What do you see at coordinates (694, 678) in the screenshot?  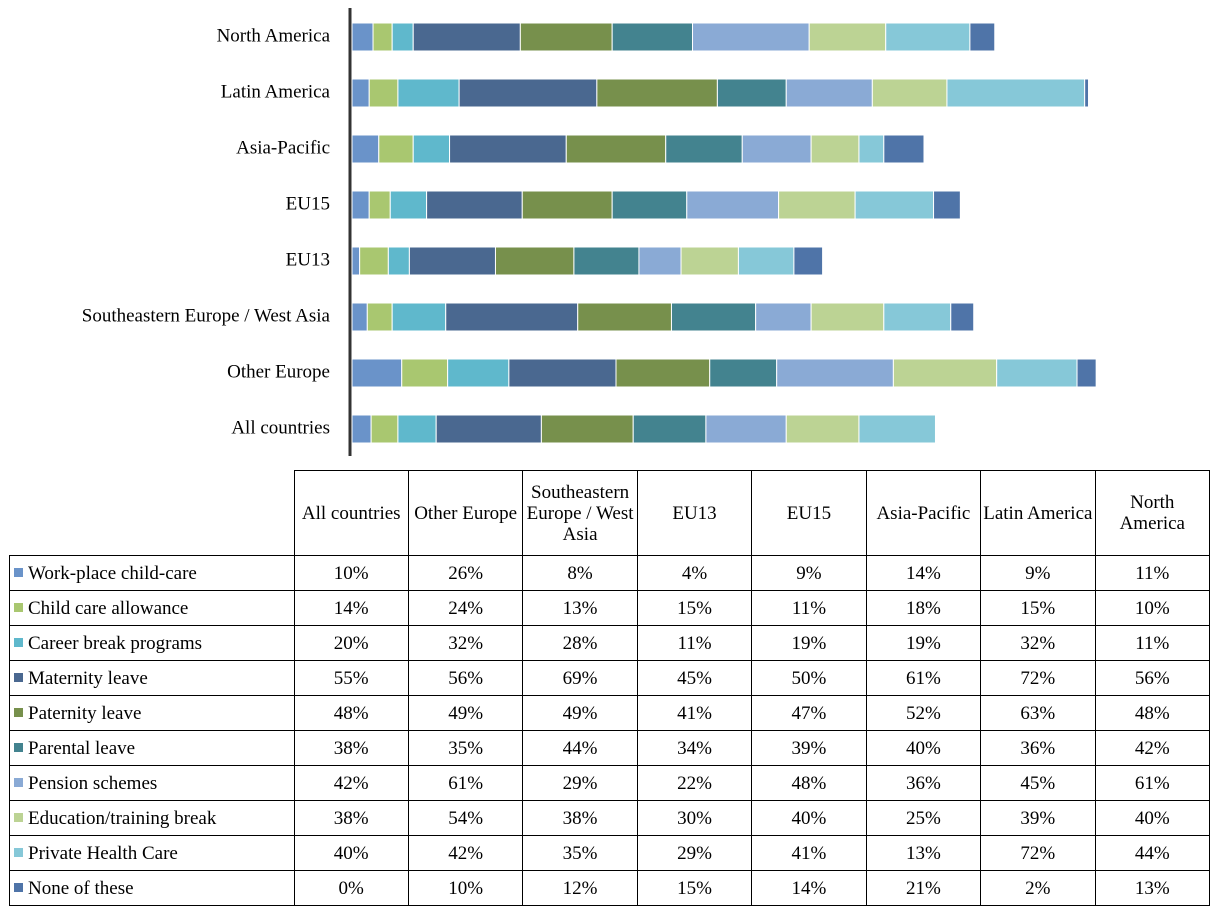 I see `value-cell: 45%` at bounding box center [694, 678].